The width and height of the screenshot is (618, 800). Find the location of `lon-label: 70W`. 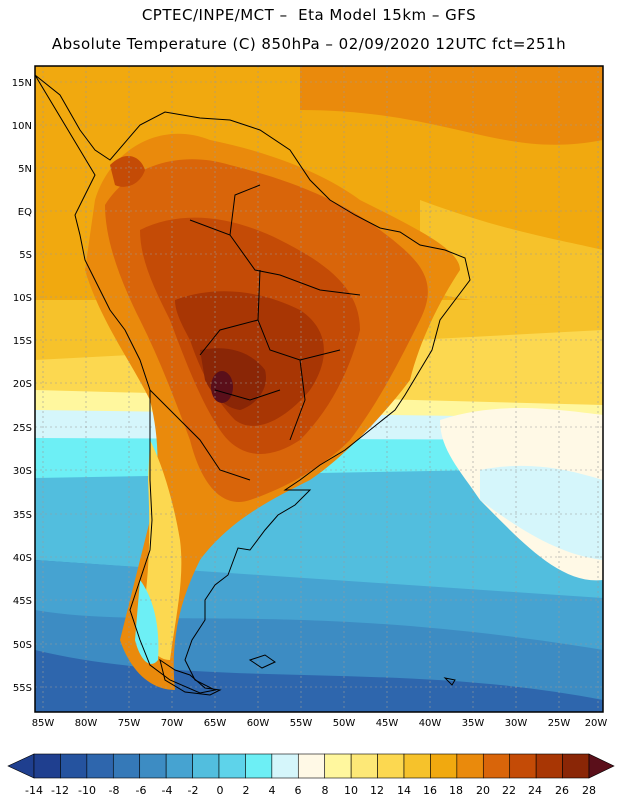

lon-label: 70W is located at coordinates (172, 723).